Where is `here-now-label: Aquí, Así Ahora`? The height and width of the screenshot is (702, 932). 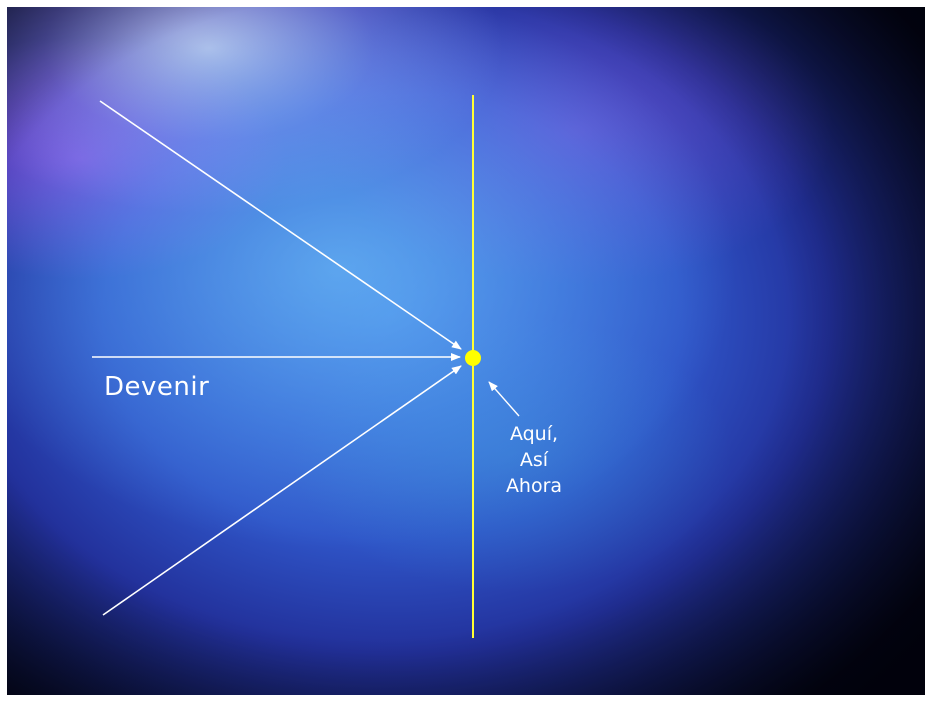 here-now-label: Aquí, Así Ahora is located at coordinates (534, 460).